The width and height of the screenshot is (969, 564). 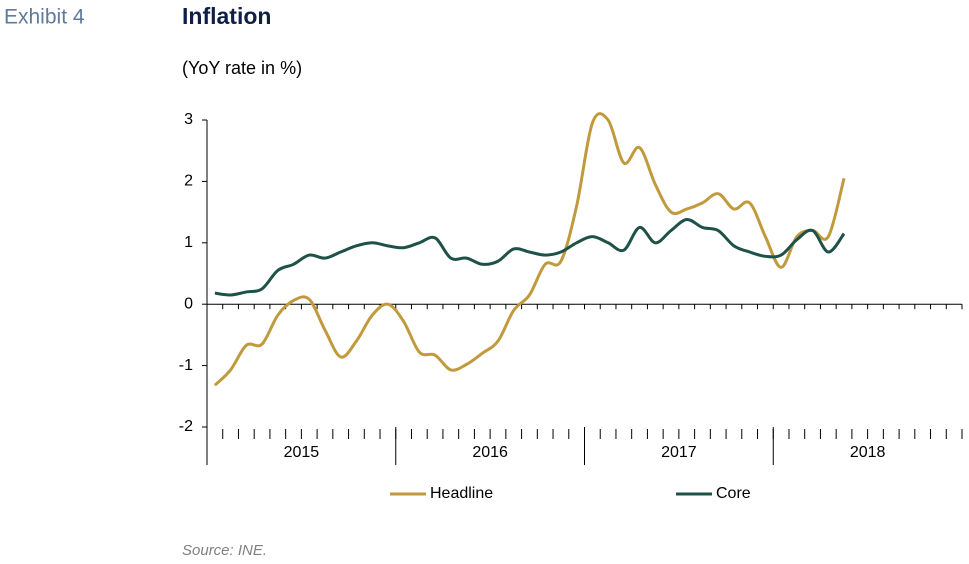 I want to click on y-tick-label: 0, so click(x=188, y=303).